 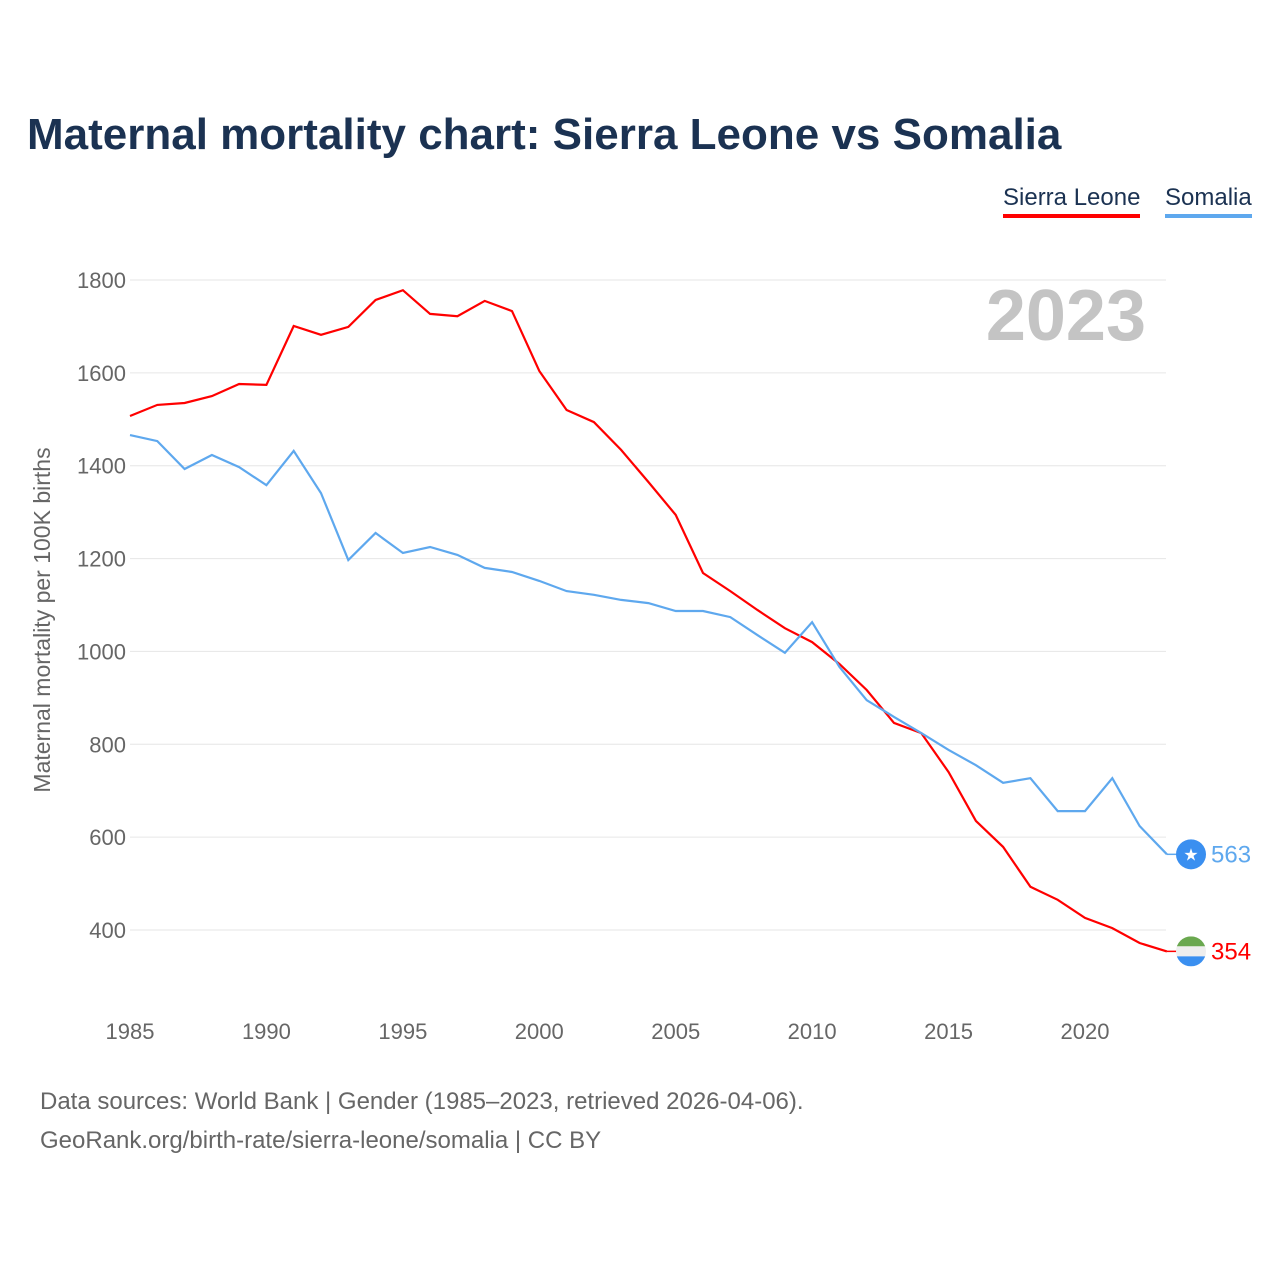 I want to click on y-tick-label: 1200, so click(x=101, y=559).